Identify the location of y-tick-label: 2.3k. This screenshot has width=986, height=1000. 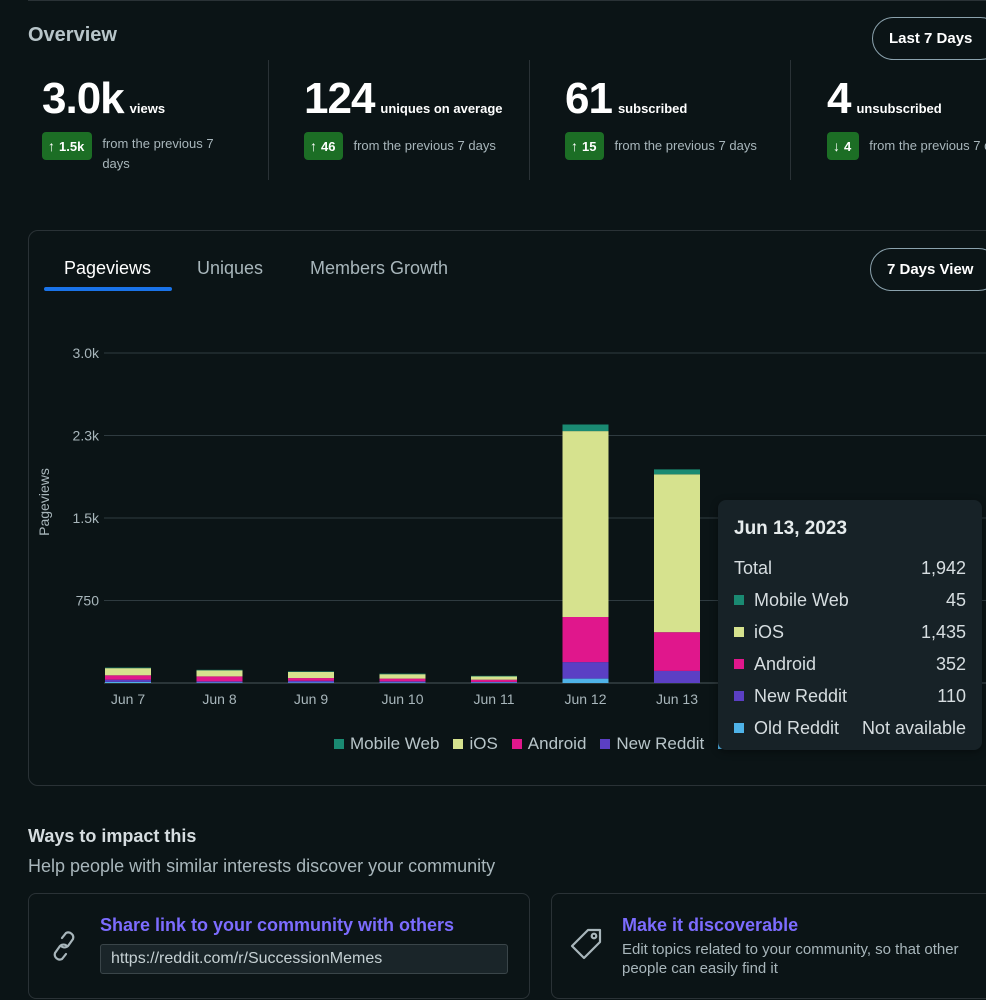
(86, 436).